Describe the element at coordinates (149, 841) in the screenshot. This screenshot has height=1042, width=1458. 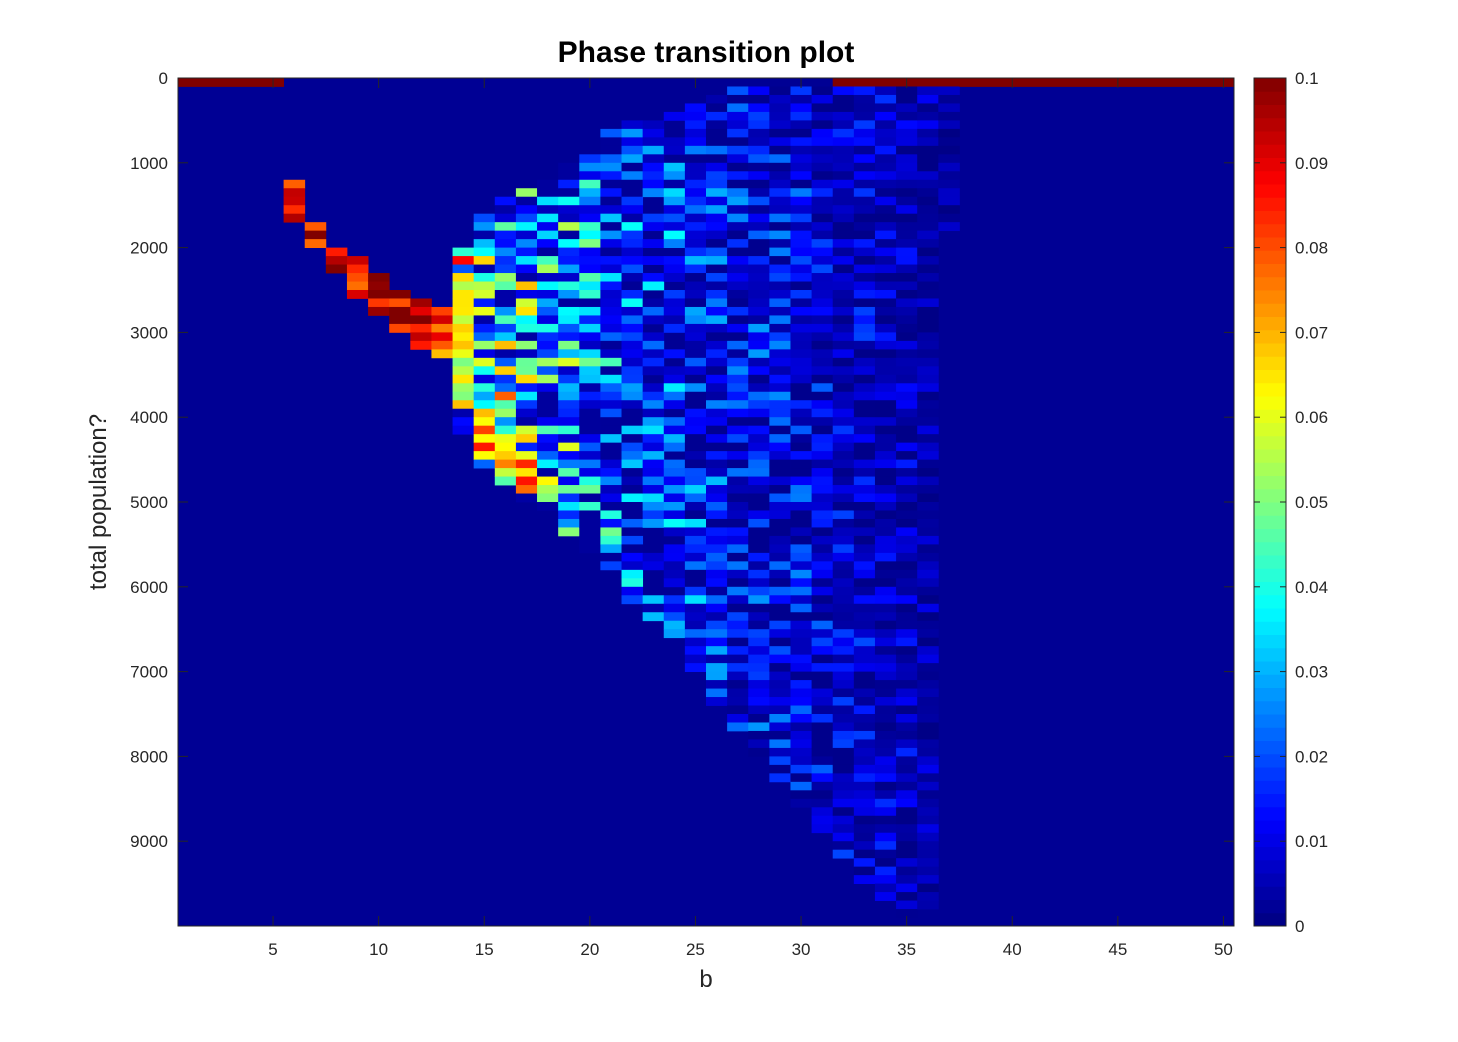
I see `y-tick-label: 9000` at that location.